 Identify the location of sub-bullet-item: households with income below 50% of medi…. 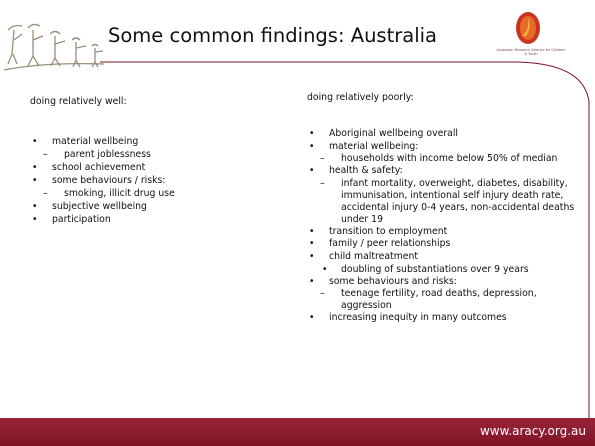
(444, 159).